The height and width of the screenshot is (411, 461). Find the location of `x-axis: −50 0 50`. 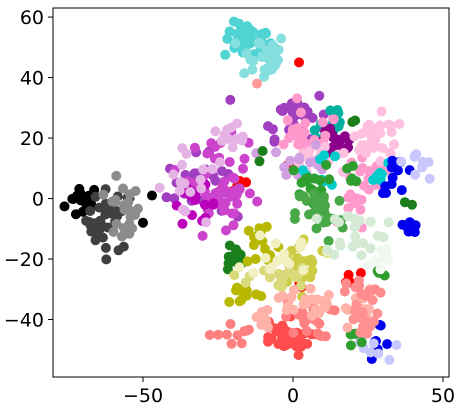

x-axis: −50 0 50 is located at coordinates (289, 392).